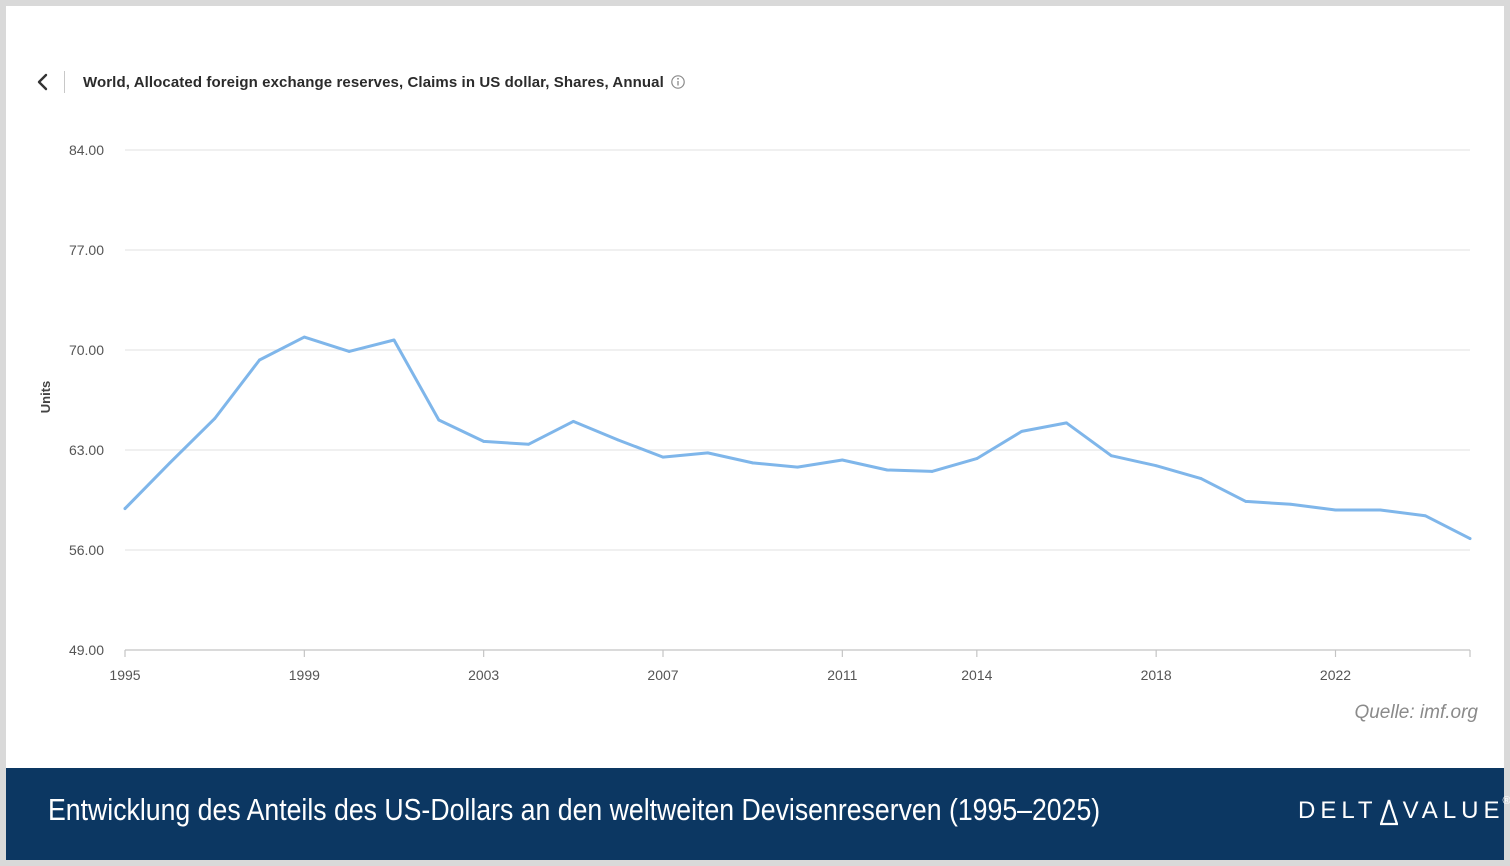 The height and width of the screenshot is (866, 1510). I want to click on brand-suffix: VALUE, so click(1453, 810).